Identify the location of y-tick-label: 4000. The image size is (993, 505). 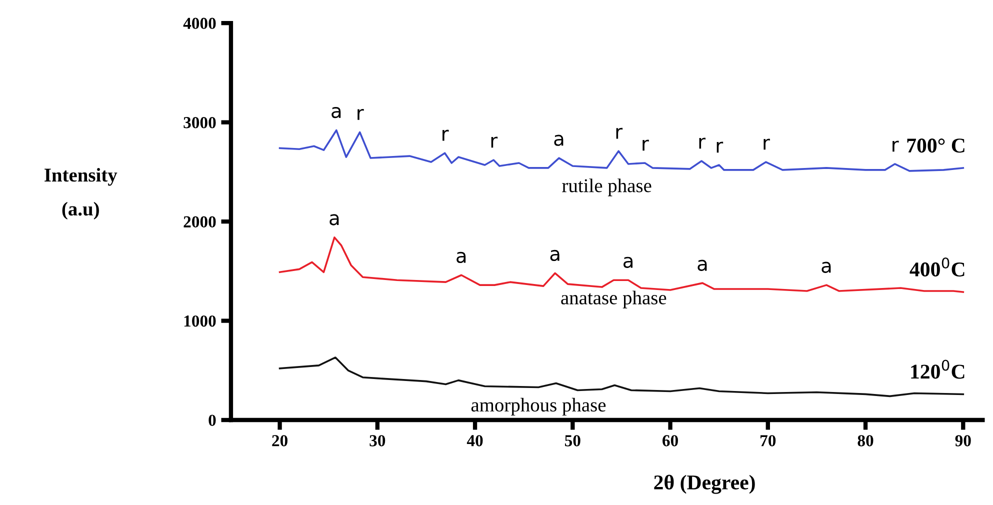
(199, 24).